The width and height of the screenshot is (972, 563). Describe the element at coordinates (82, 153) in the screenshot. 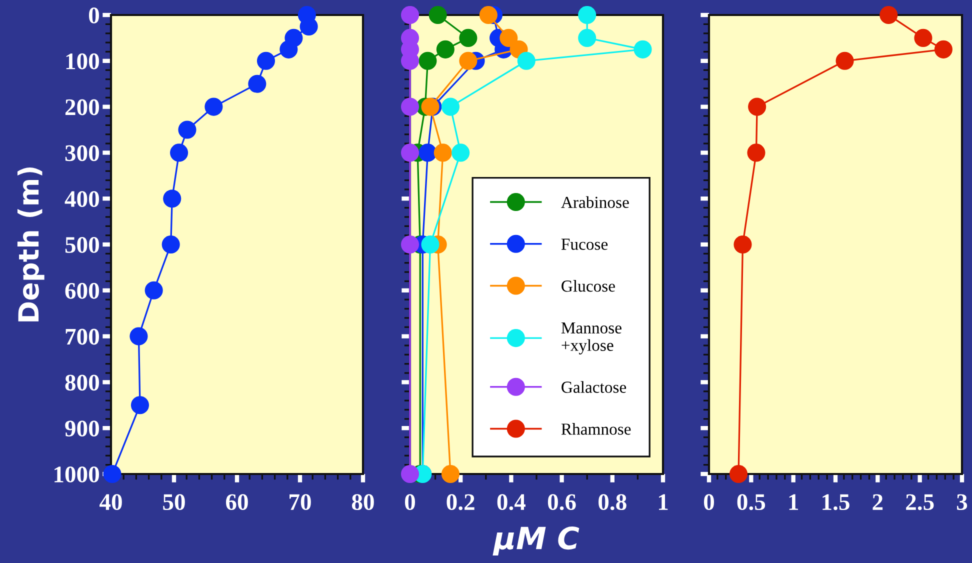

I see `y-tick-label: 300` at that location.